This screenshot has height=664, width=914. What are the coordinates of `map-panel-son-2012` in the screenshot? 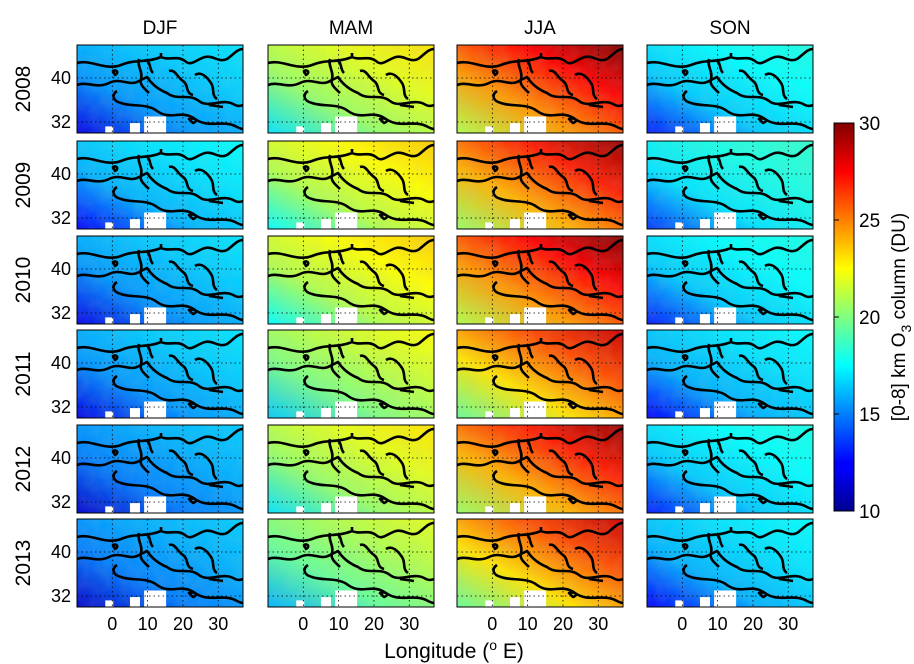 It's located at (730, 469).